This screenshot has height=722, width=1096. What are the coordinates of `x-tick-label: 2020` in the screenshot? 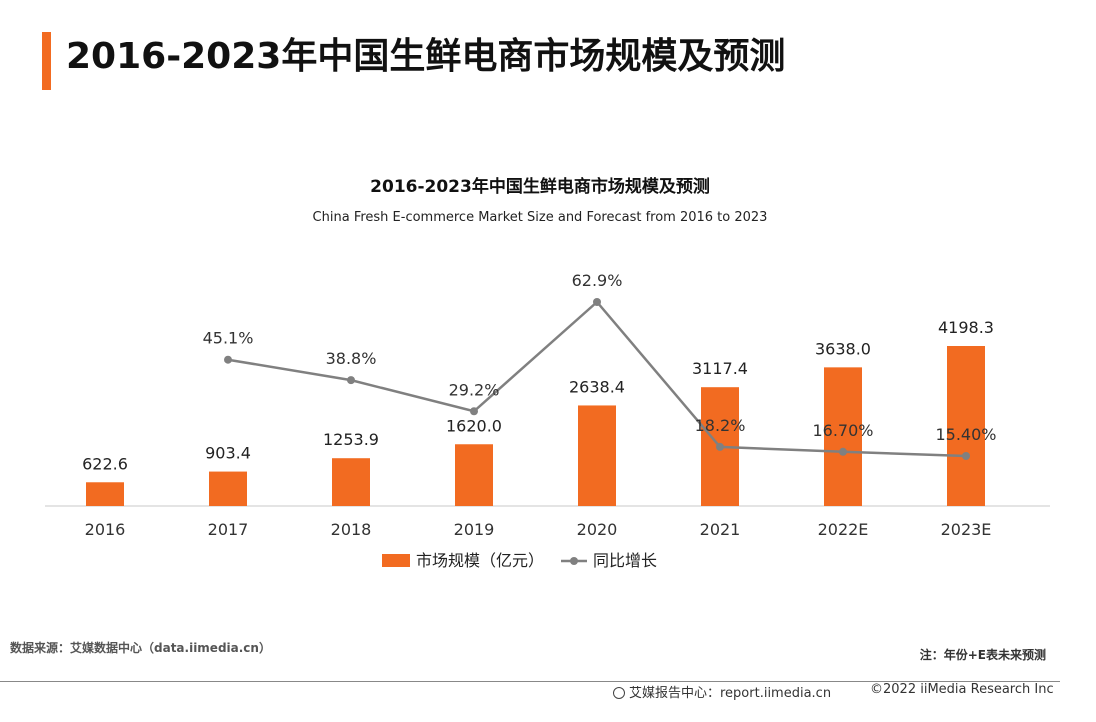 It's located at (597, 529).